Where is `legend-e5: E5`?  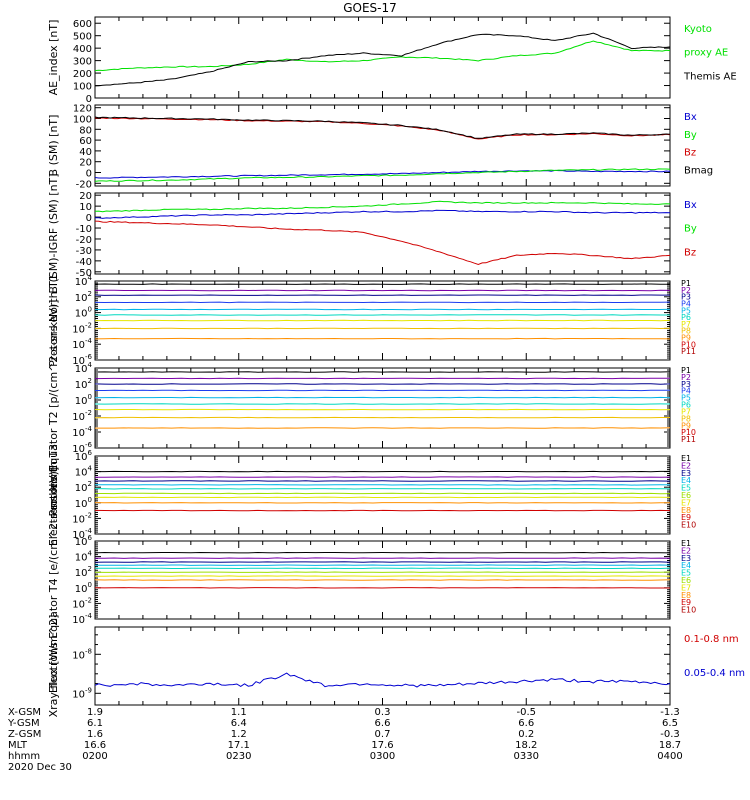
legend-e5: E5 is located at coordinates (686, 488).